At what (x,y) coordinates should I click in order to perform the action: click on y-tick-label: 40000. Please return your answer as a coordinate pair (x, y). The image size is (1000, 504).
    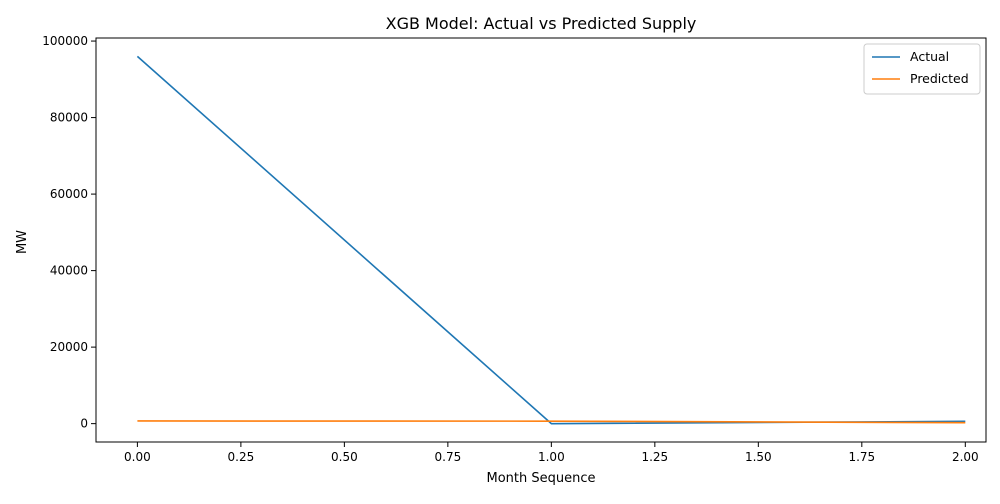
    Looking at the image, I should click on (69, 271).